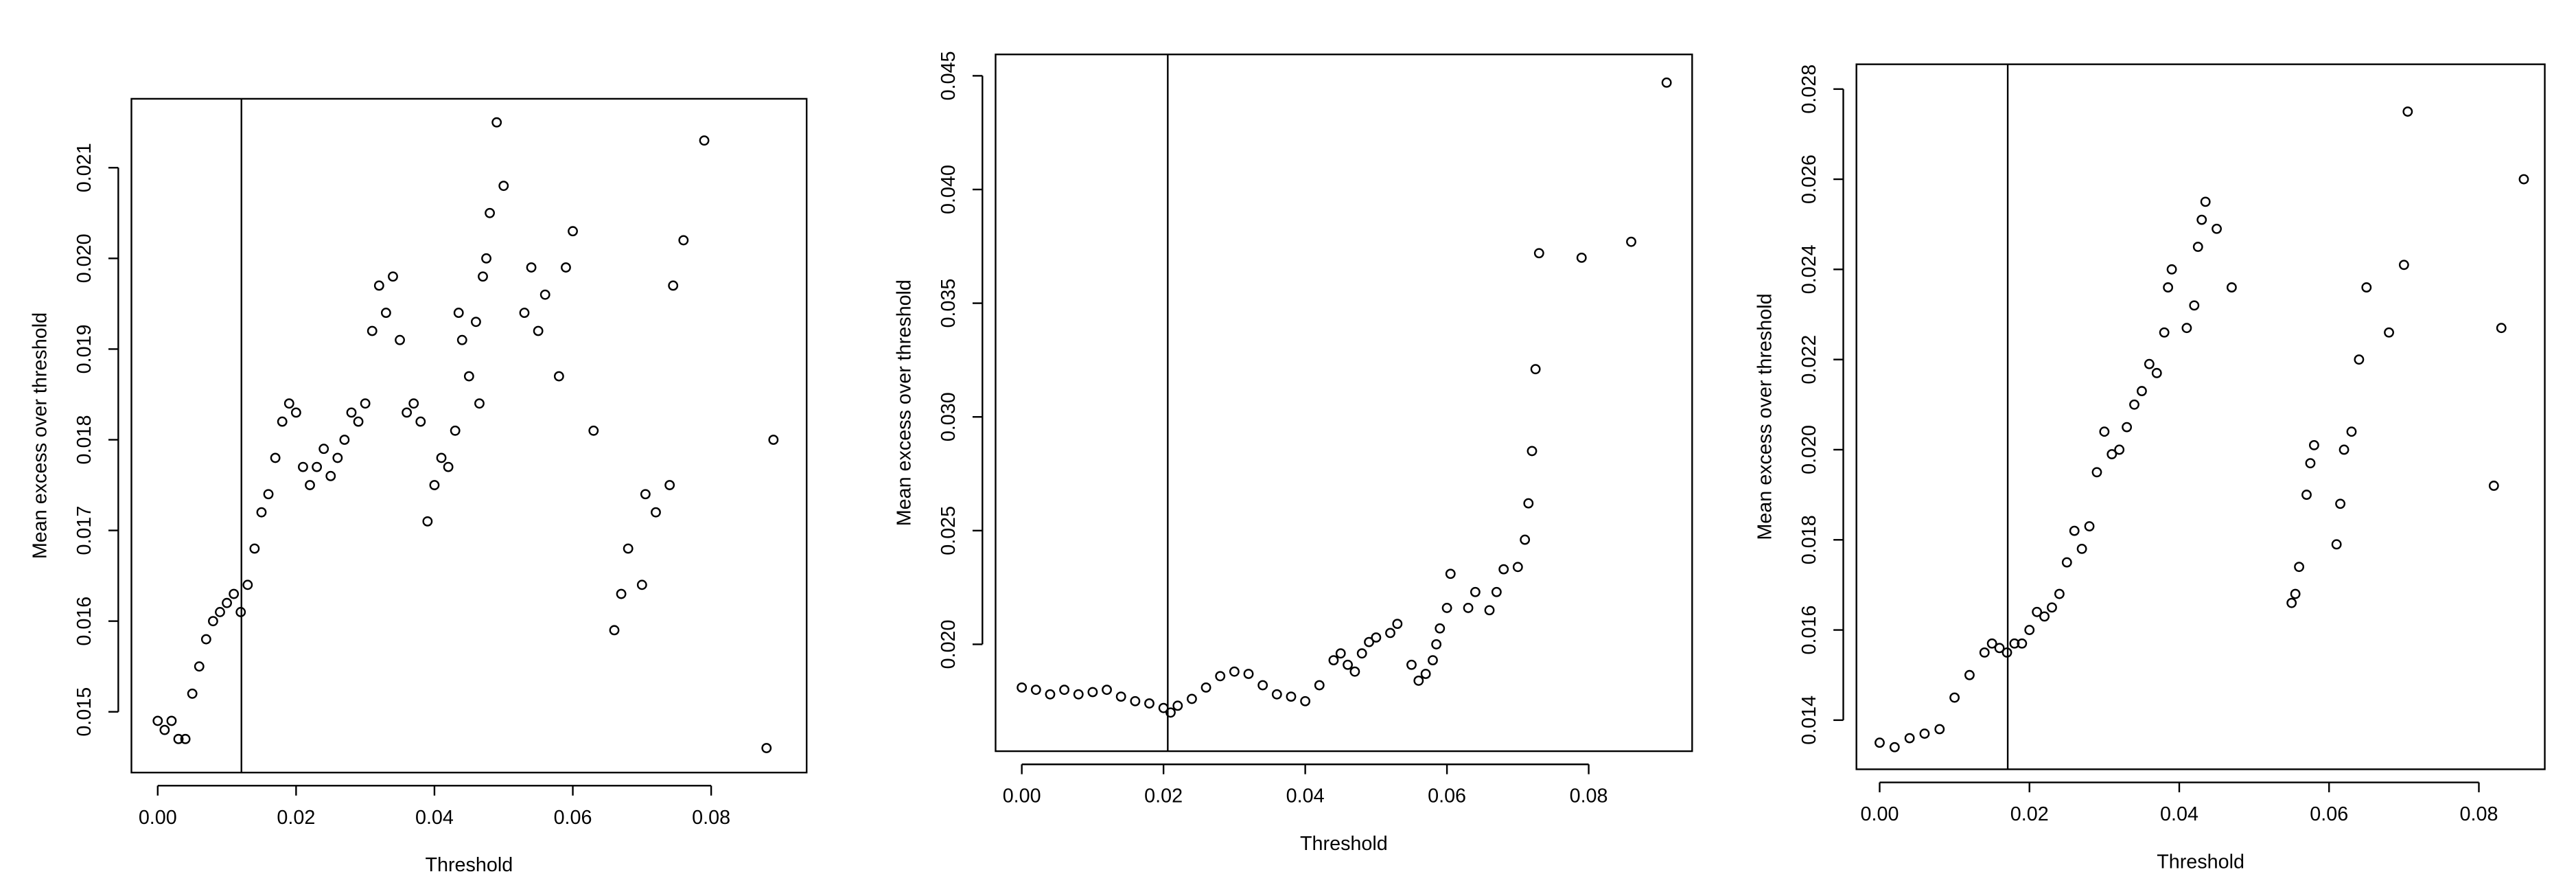  Describe the element at coordinates (1809, 720) in the screenshot. I see `y-tick-label: 0.014` at that location.